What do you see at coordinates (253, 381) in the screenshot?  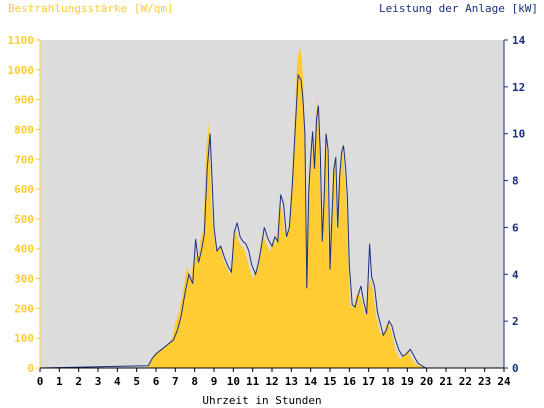 I see `x-tick-label: 11` at bounding box center [253, 381].